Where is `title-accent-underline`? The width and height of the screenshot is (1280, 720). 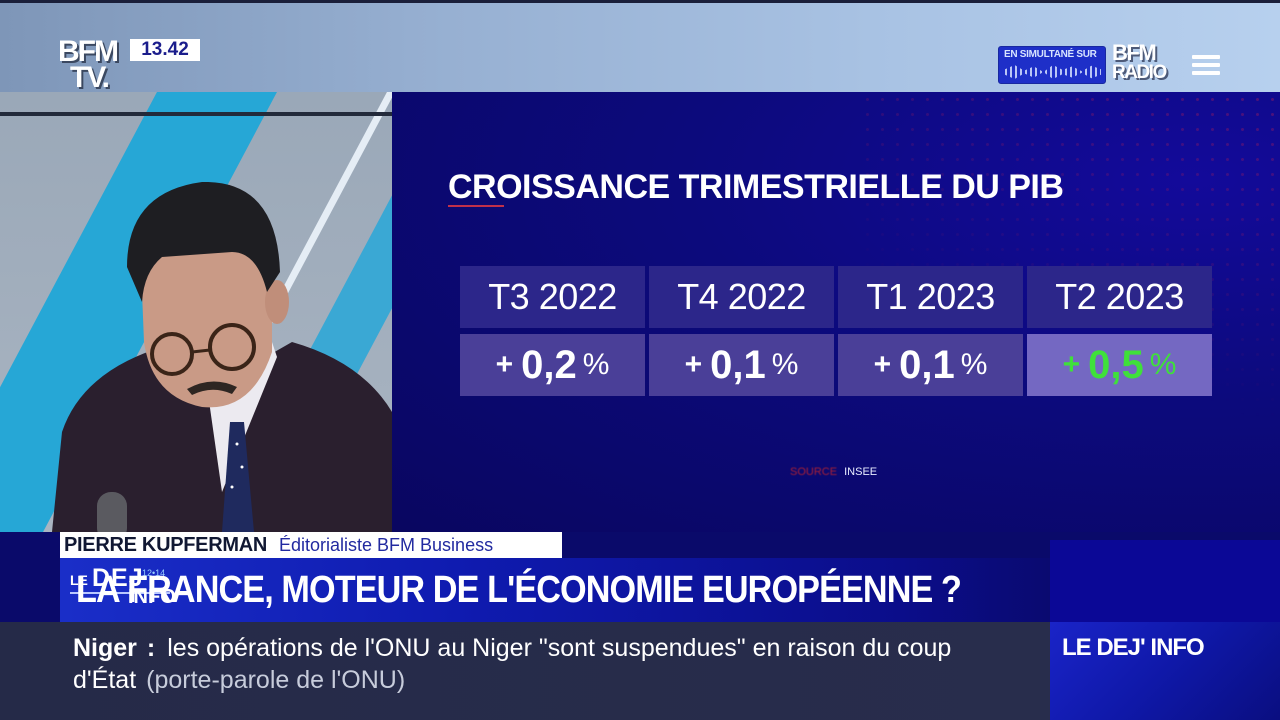 title-accent-underline is located at coordinates (476, 206).